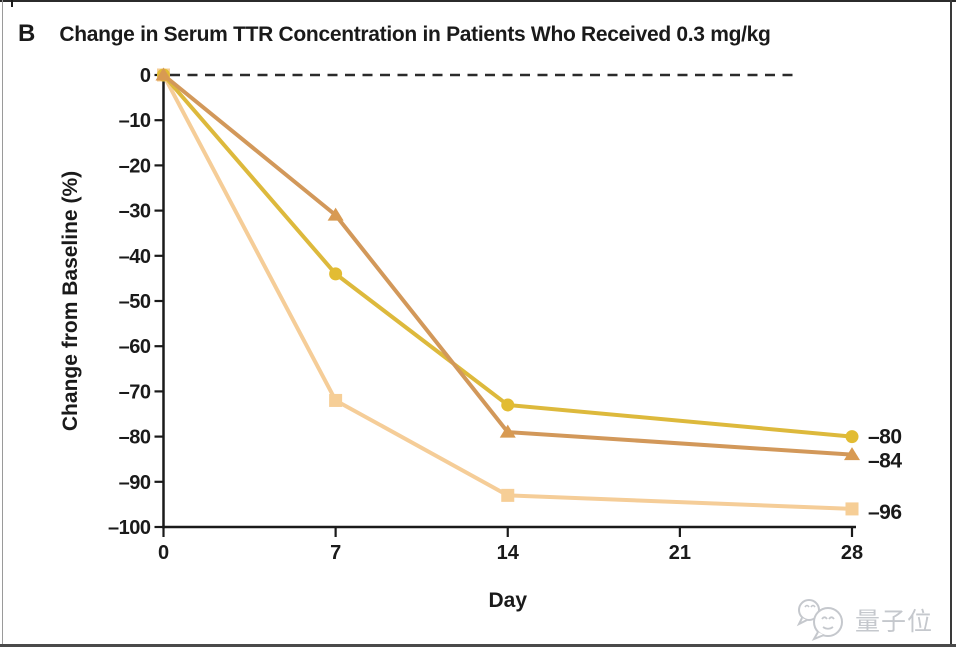 The width and height of the screenshot is (956, 656). Describe the element at coordinates (335, 553) in the screenshot. I see `x-tick-label: 7` at that location.